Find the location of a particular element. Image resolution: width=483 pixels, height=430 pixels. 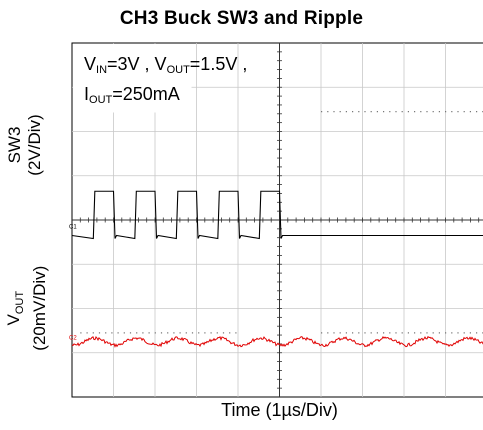

vout-ripple-trace is located at coordinates (277, 341).